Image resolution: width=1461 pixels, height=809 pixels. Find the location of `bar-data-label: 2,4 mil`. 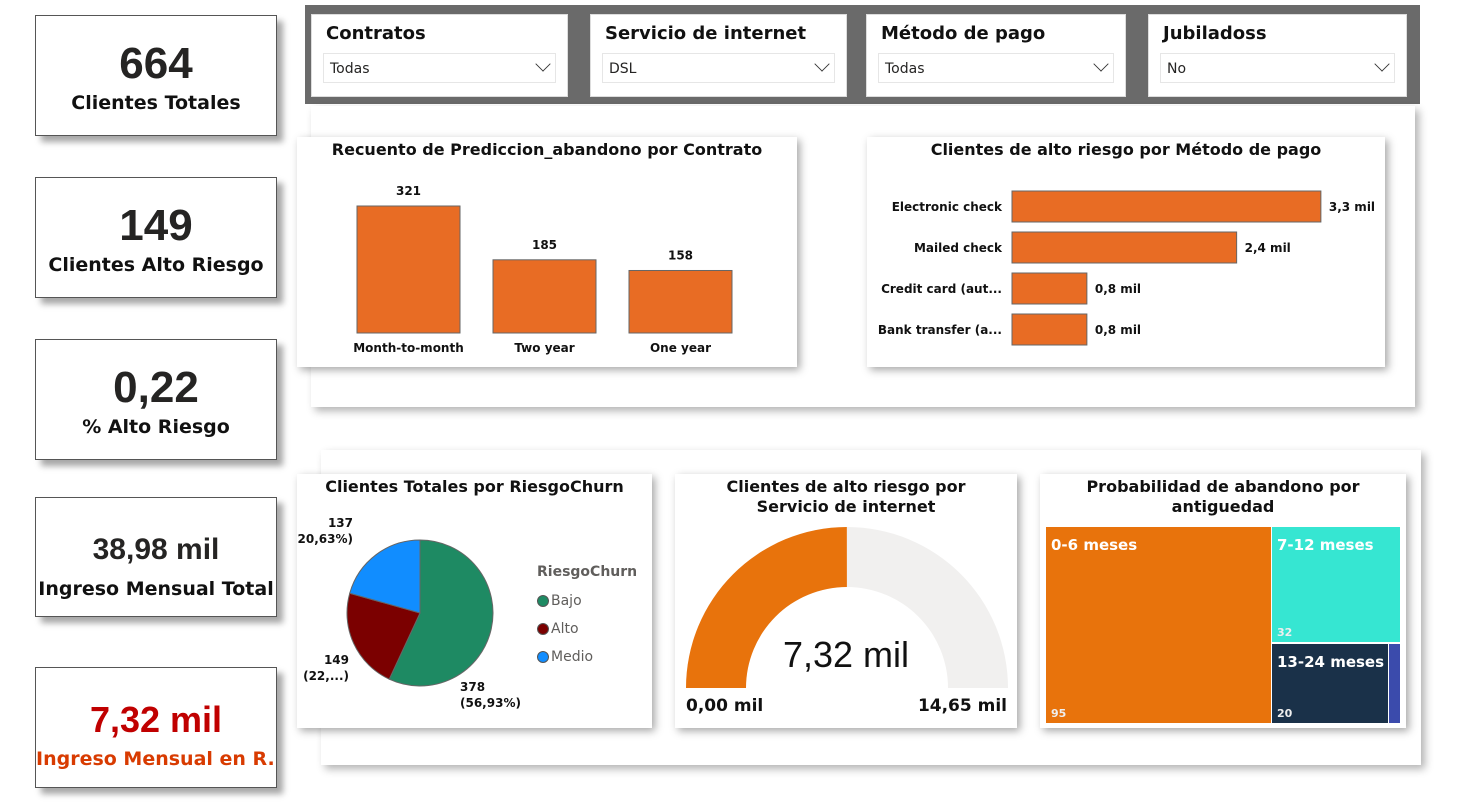

bar-data-label: 2,4 mil is located at coordinates (1268, 248).